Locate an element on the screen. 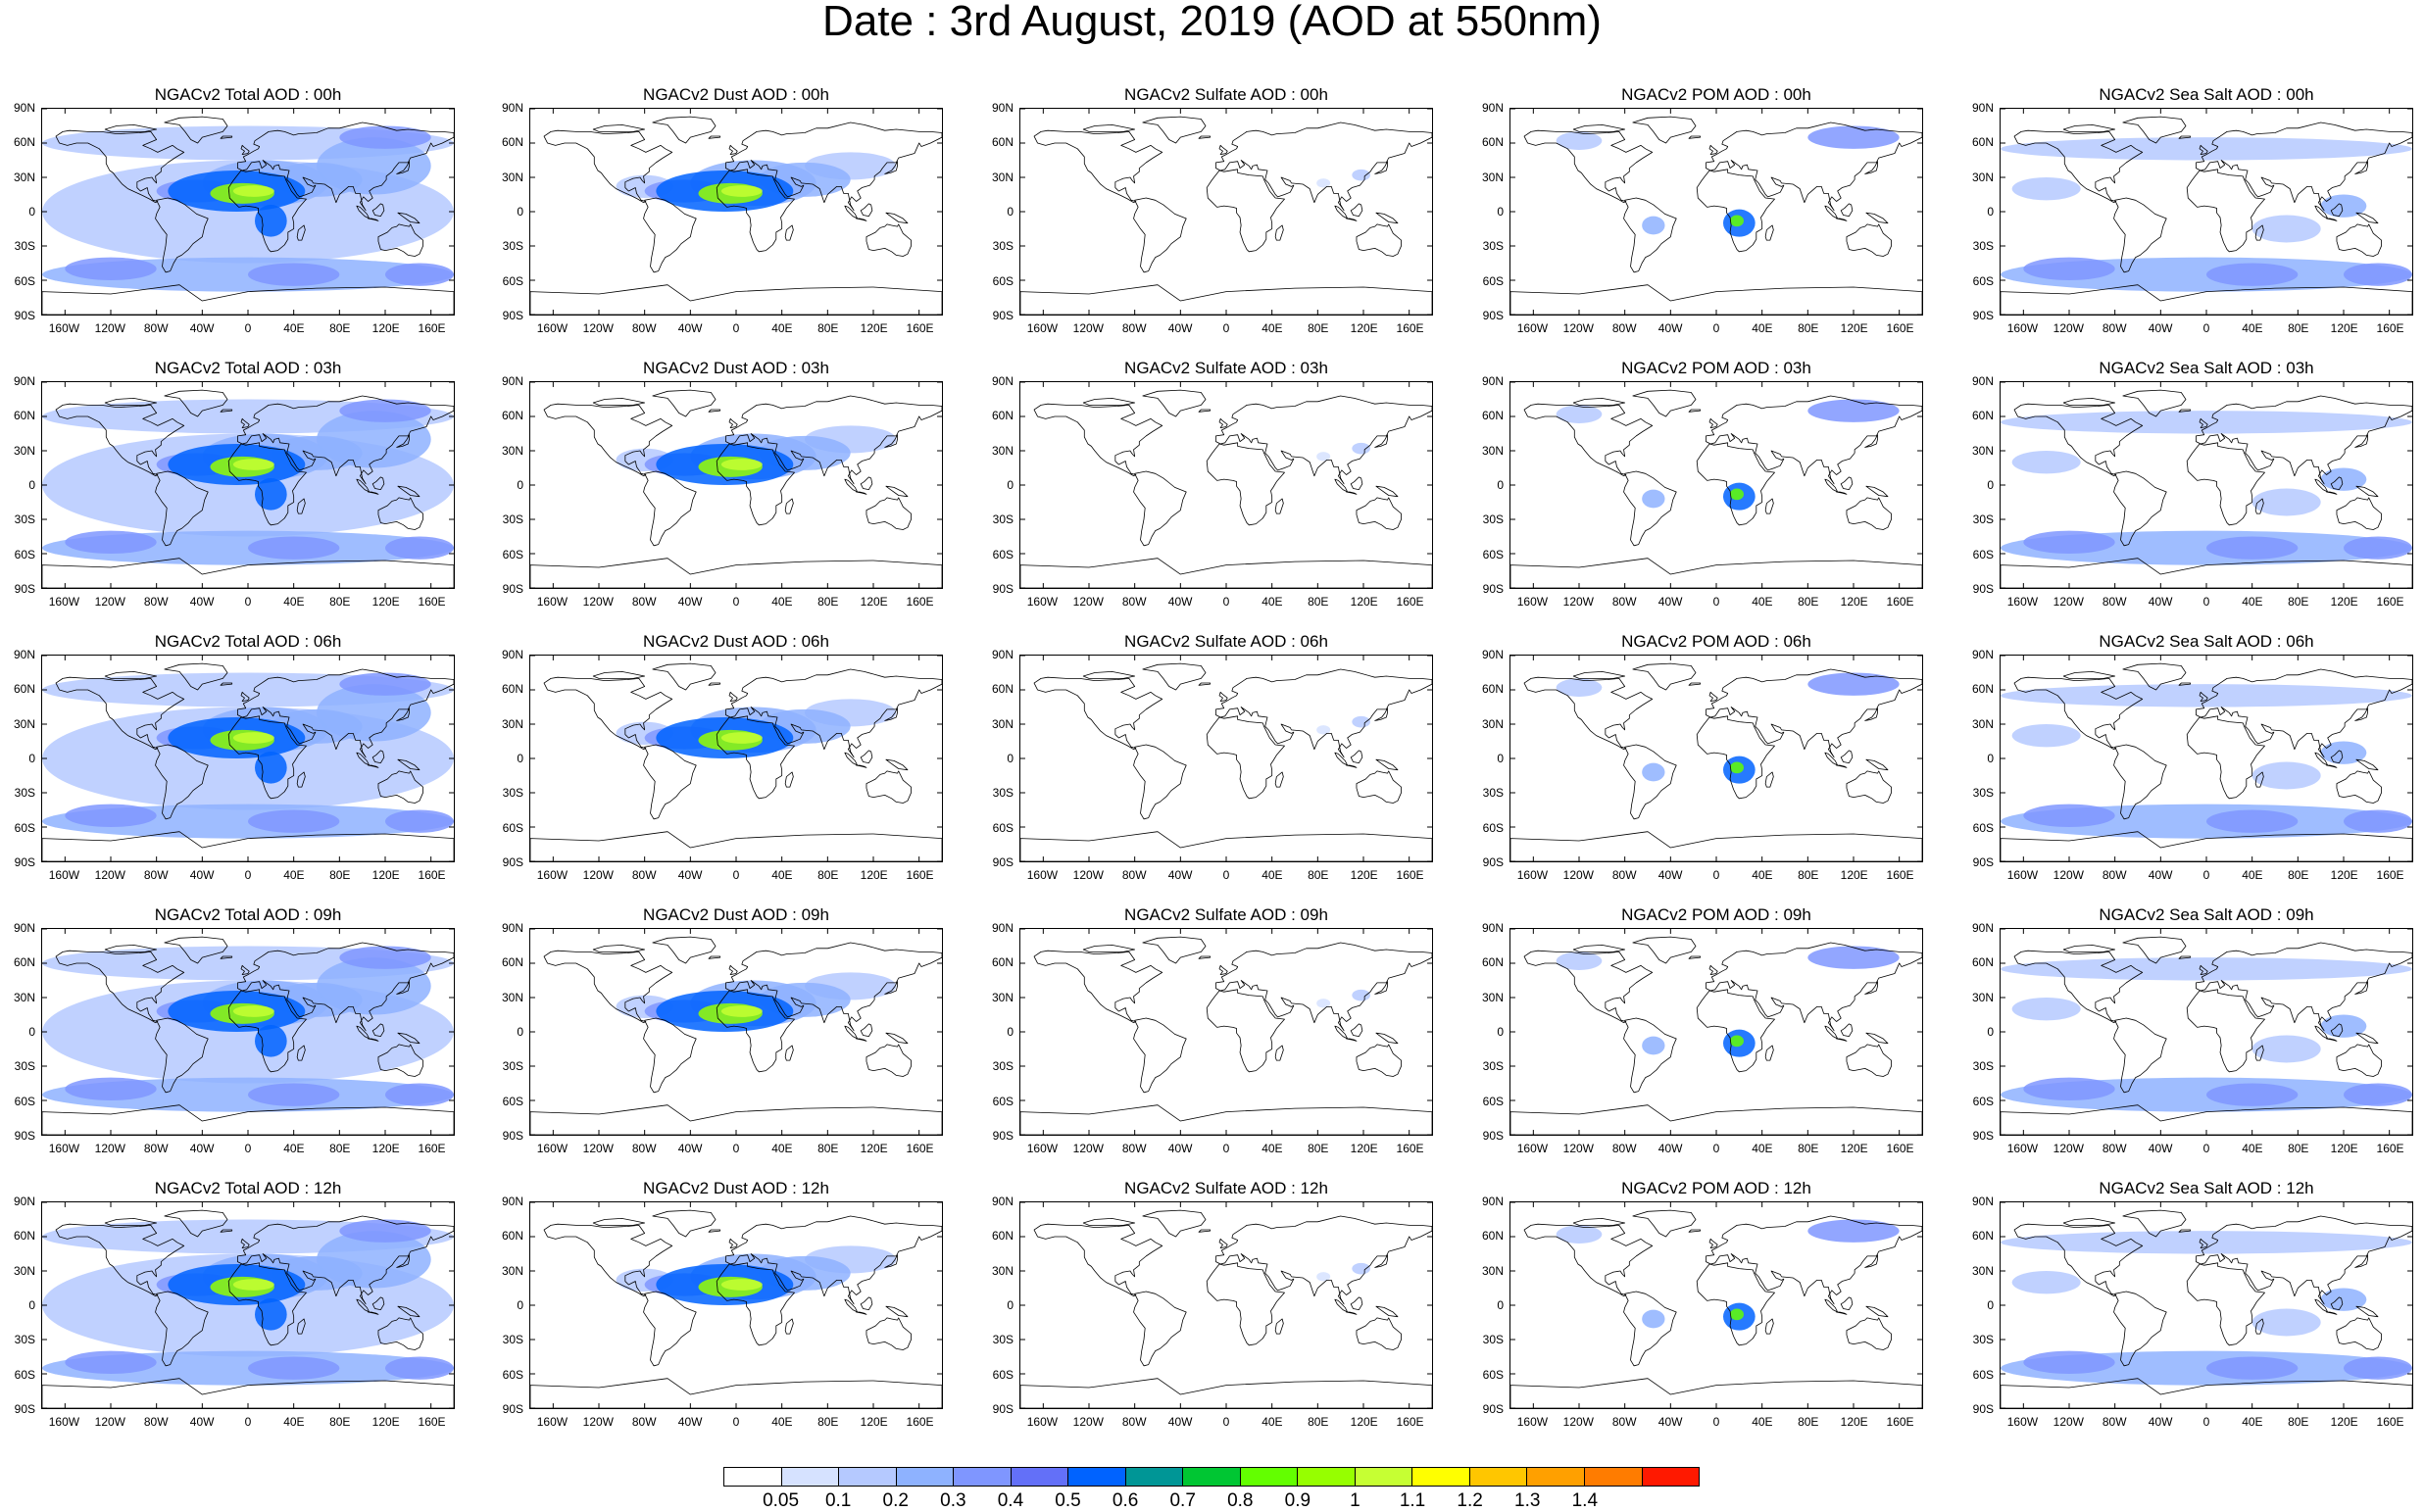 Image resolution: width=2424 pixels, height=1512 pixels. colorbar-label: 0.3 is located at coordinates (953, 1500).